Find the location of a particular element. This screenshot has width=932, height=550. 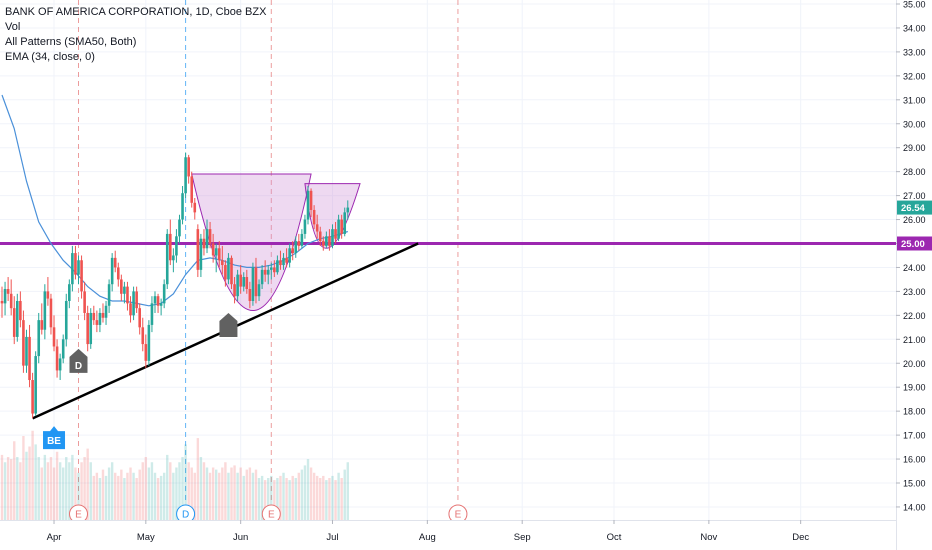

pattern-marker: BE is located at coordinates (54, 438).